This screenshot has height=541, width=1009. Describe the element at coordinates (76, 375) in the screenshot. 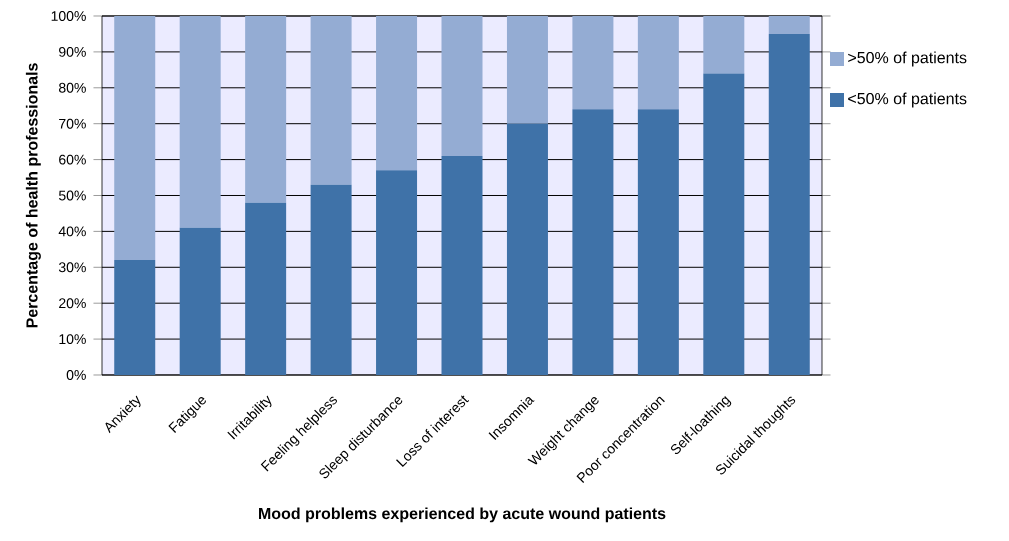

I see `y-tick-label: 0%` at that location.